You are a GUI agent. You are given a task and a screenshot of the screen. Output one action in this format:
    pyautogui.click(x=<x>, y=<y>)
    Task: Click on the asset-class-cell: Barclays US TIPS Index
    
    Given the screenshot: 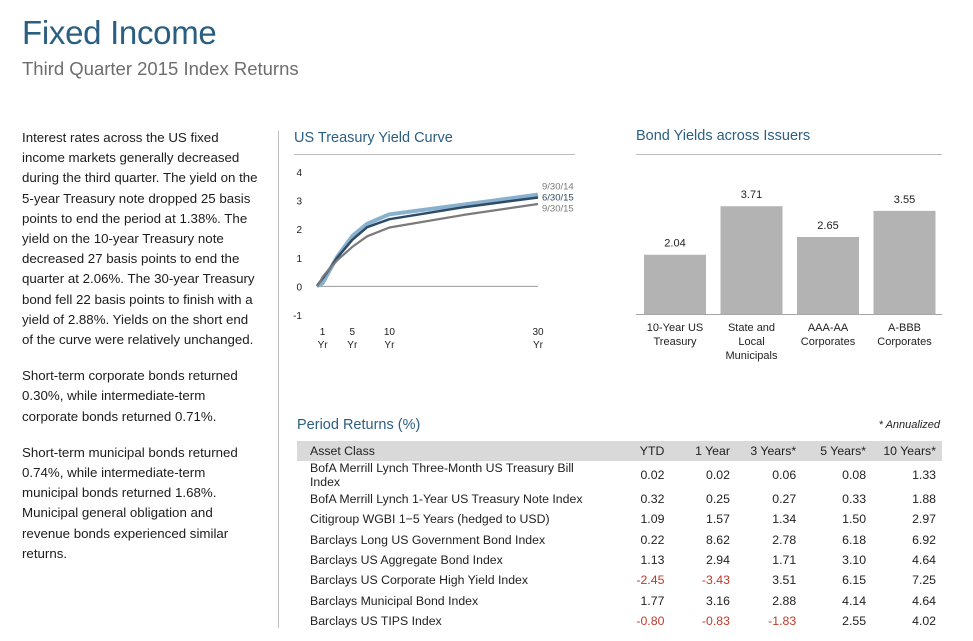 What is the action you would take?
    pyautogui.click(x=376, y=620)
    